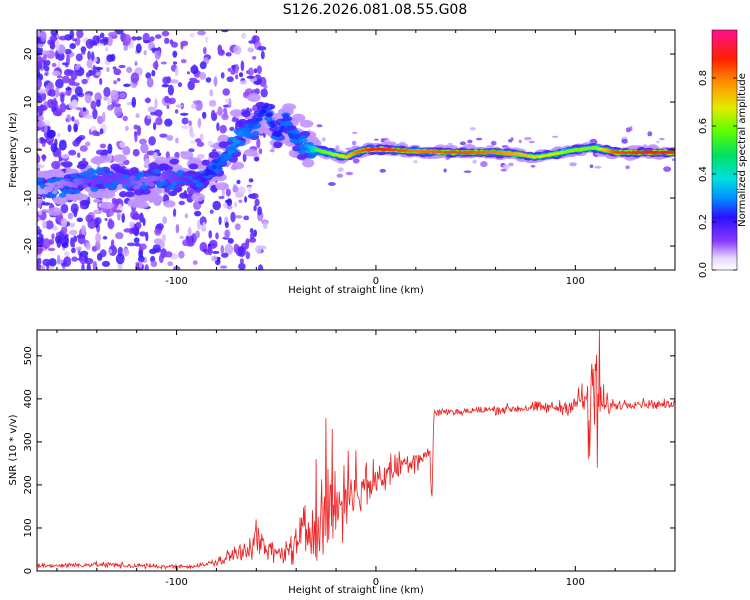  What do you see at coordinates (356, 290) in the screenshot?
I see `spectrogram-x-axis-label: Height of straight line (km)` at bounding box center [356, 290].